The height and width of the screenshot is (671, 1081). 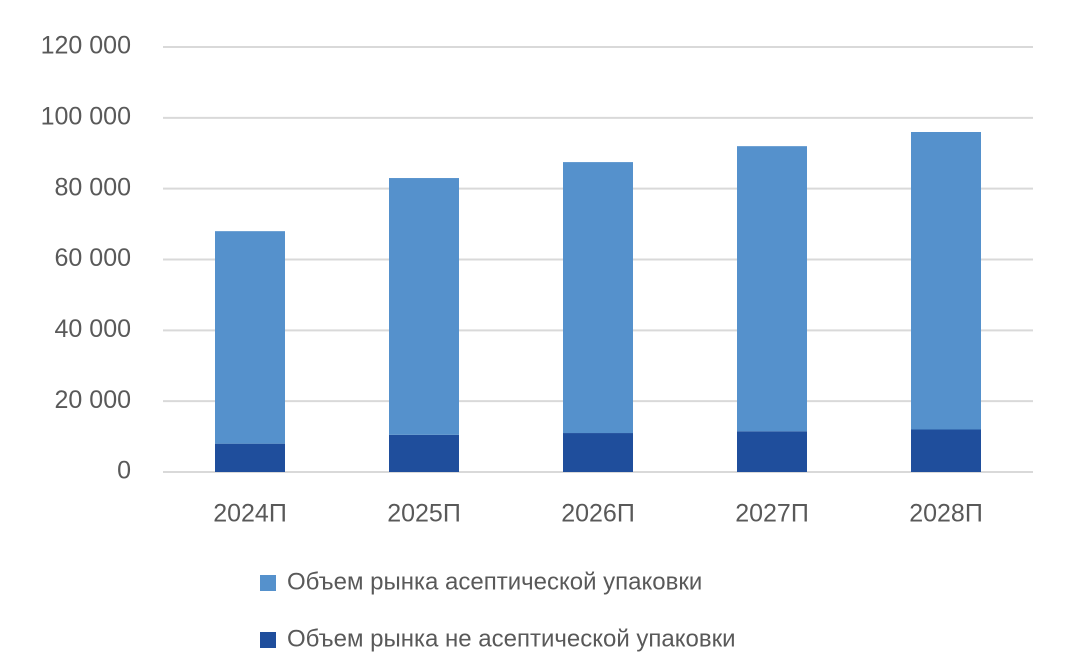 What do you see at coordinates (511, 638) in the screenshot?
I see `legend-label: Объем рынка не асептической упаковки` at bounding box center [511, 638].